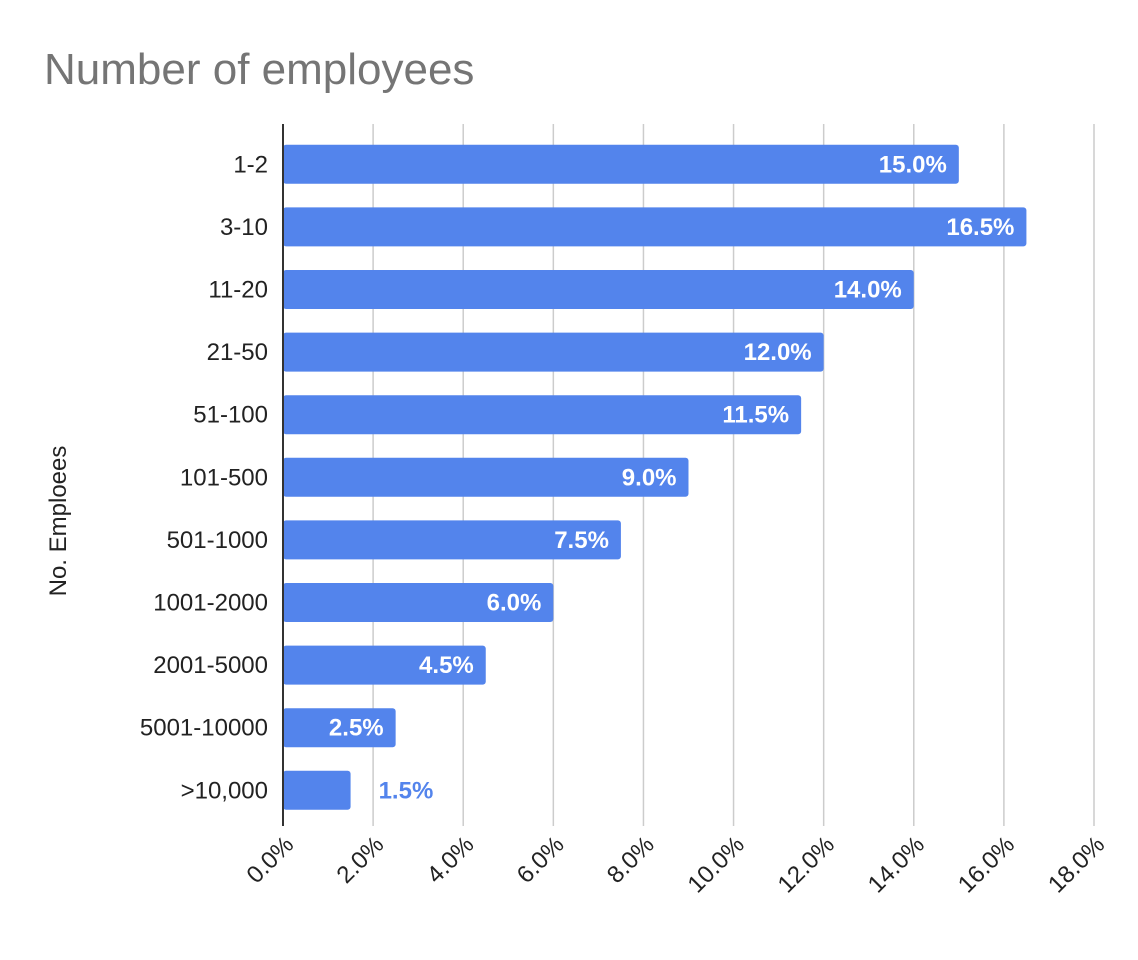  What do you see at coordinates (250, 164) in the screenshot?
I see `category-label: 1-2` at bounding box center [250, 164].